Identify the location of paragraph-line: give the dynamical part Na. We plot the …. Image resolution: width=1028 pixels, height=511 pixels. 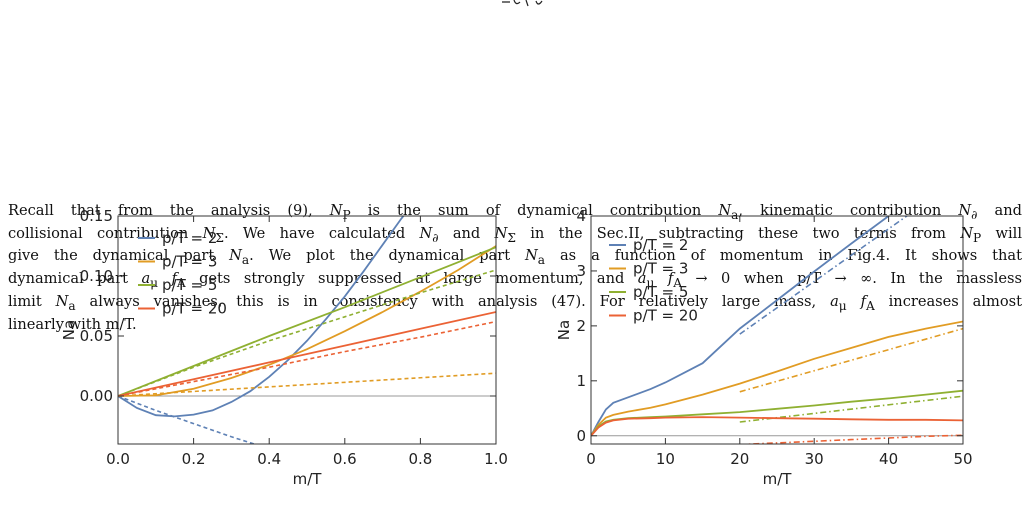
(515, 257).